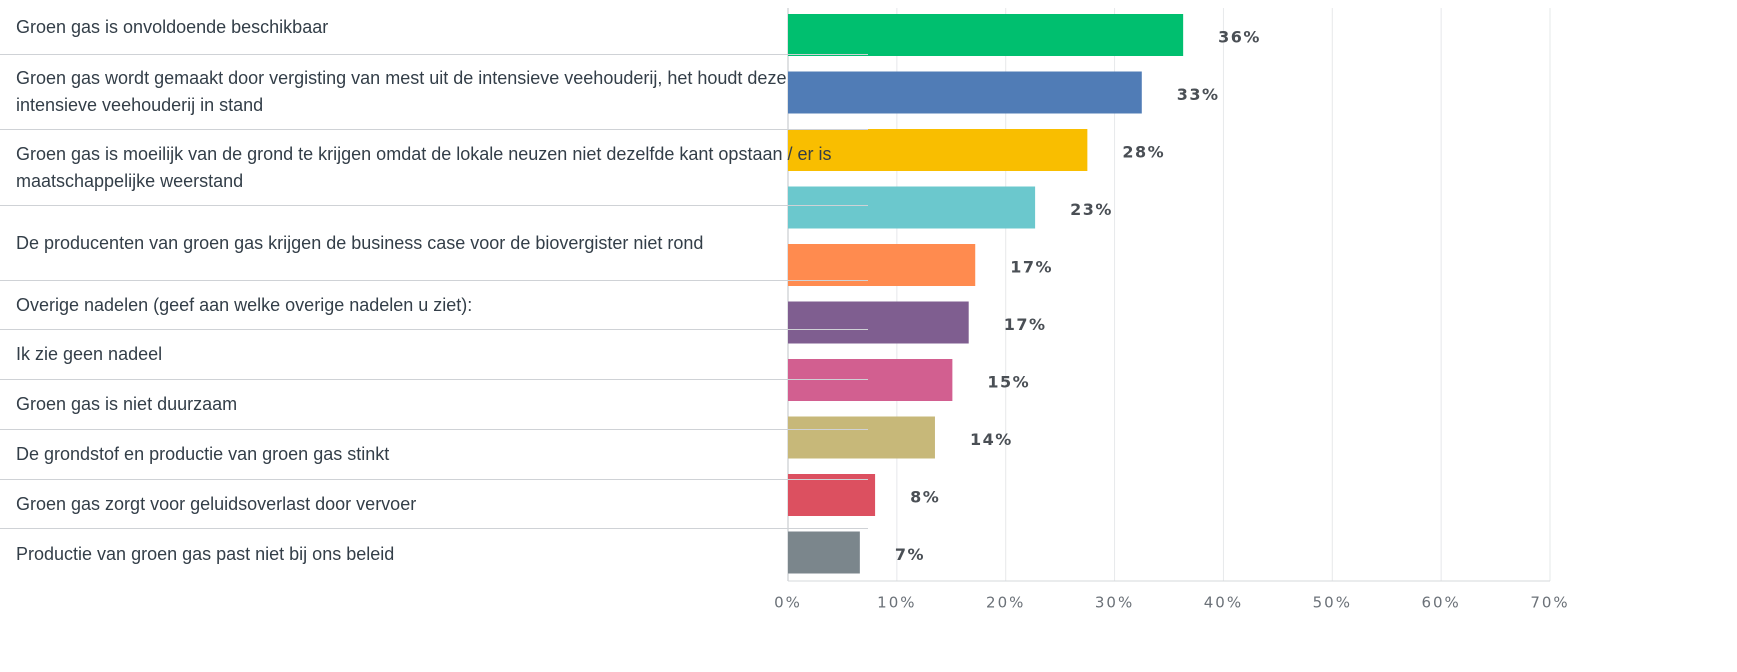 The width and height of the screenshot is (1737, 672). Describe the element at coordinates (1440, 603) in the screenshot. I see `x-tick-label: 60%` at that location.